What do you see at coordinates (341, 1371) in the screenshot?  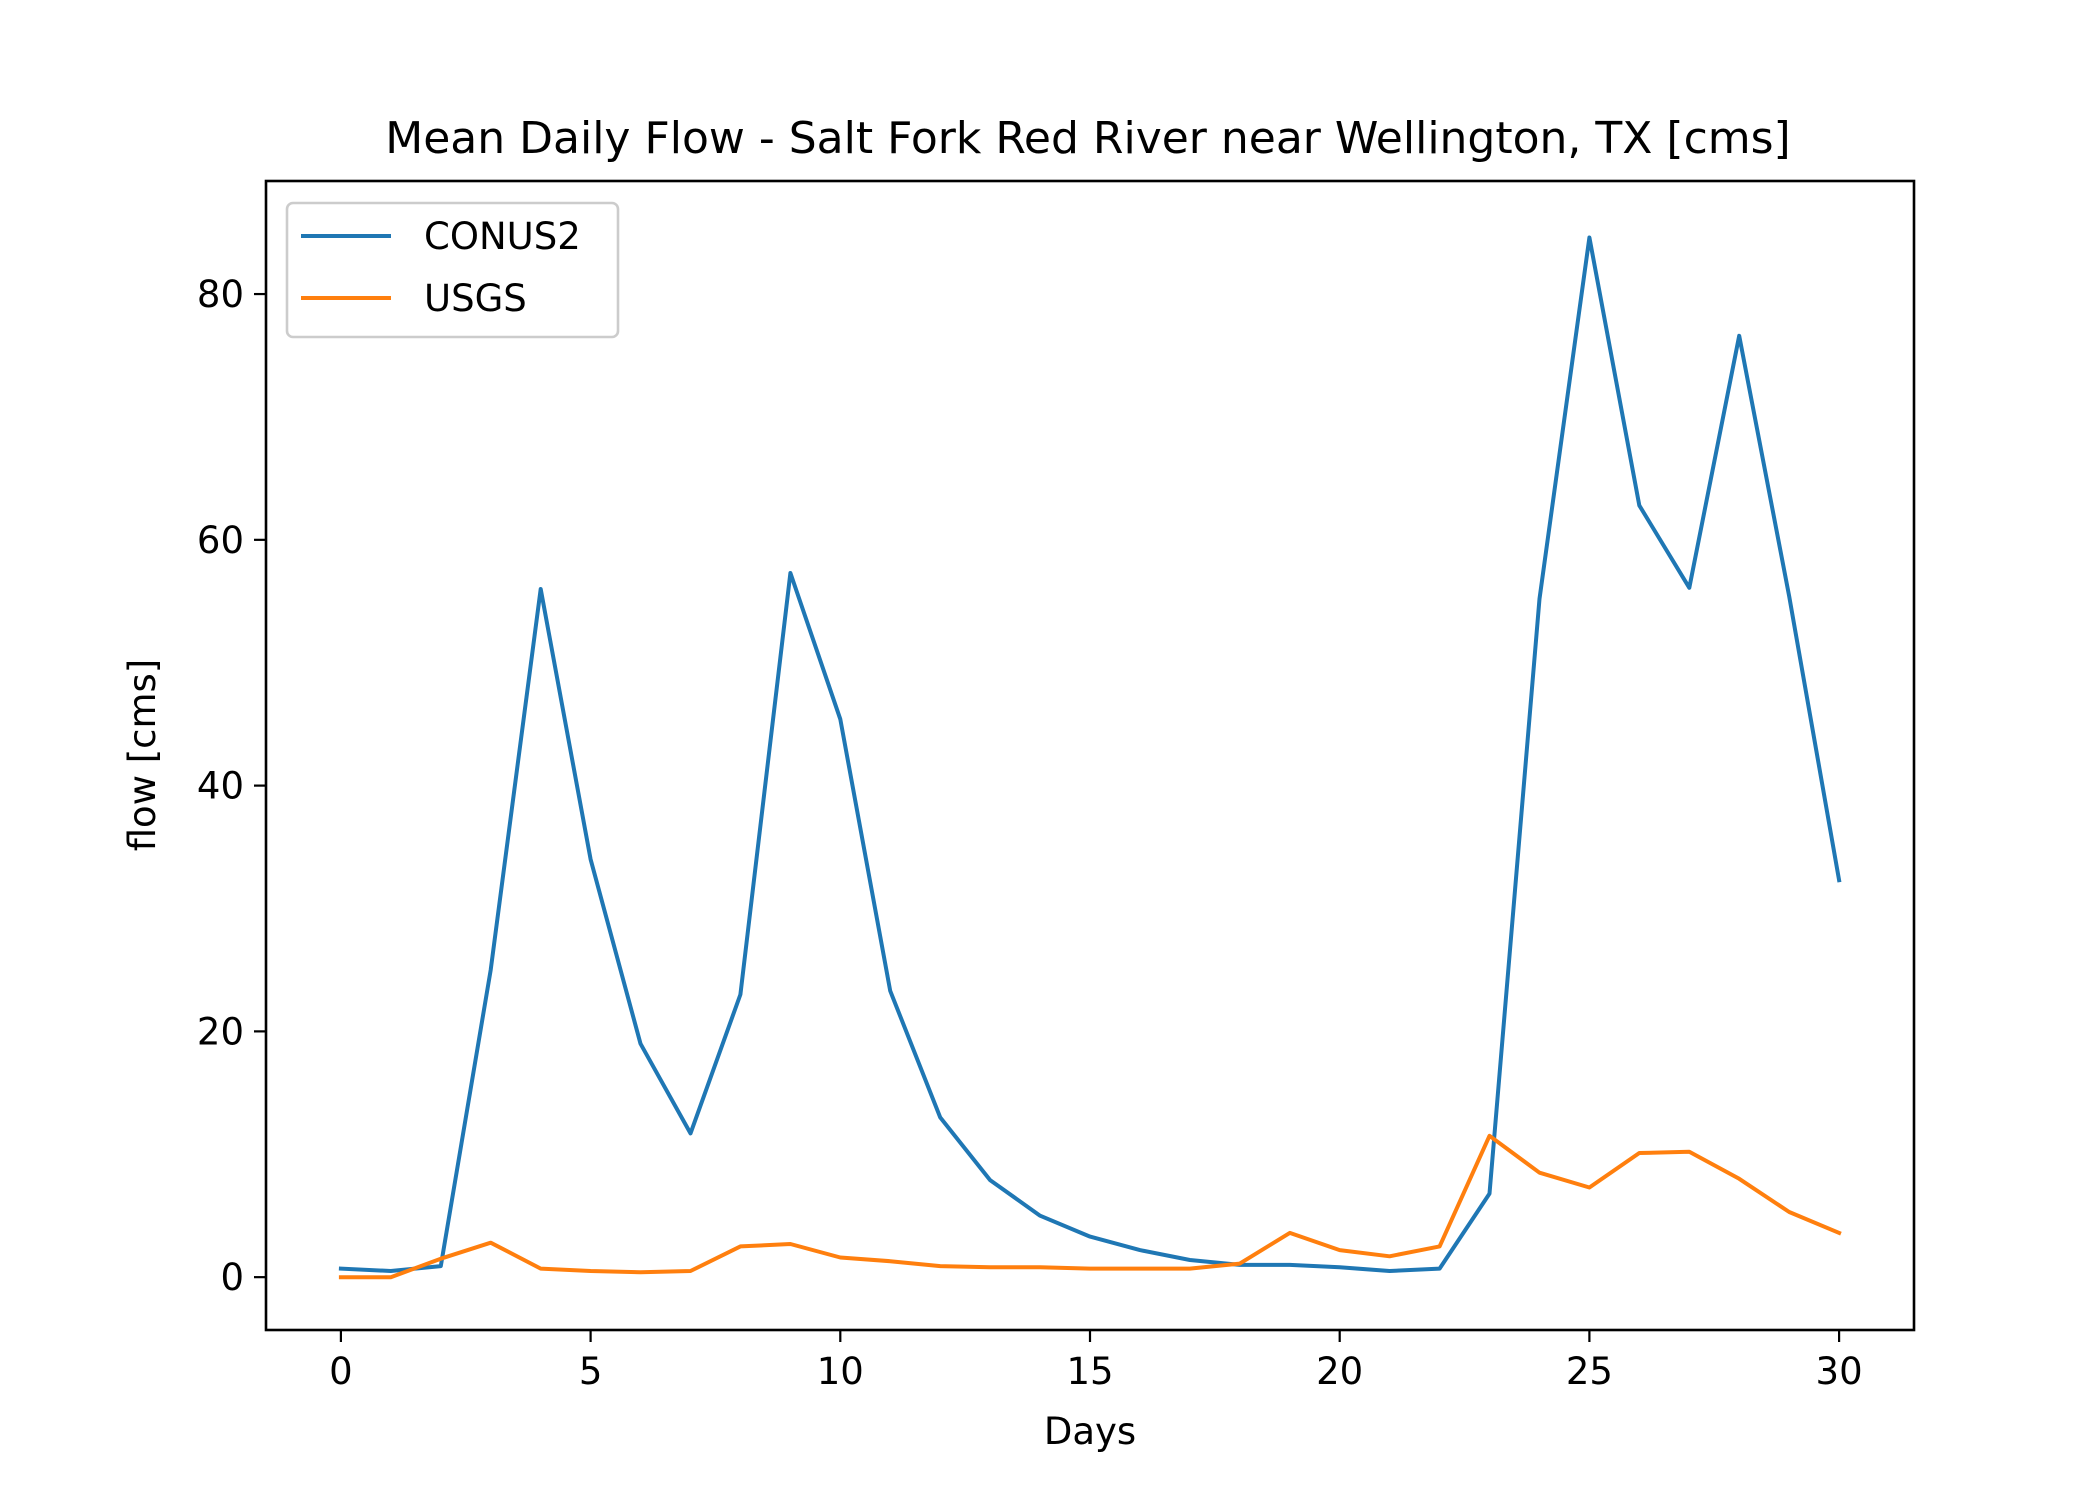 I see `x-tick-label: 0` at bounding box center [341, 1371].